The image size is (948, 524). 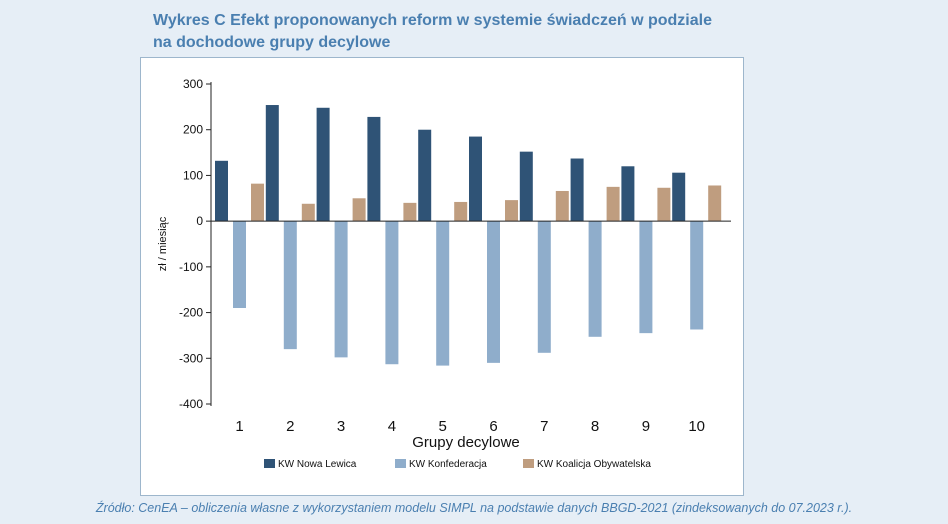 I want to click on y-tick-label: -400, so click(x=191, y=404).